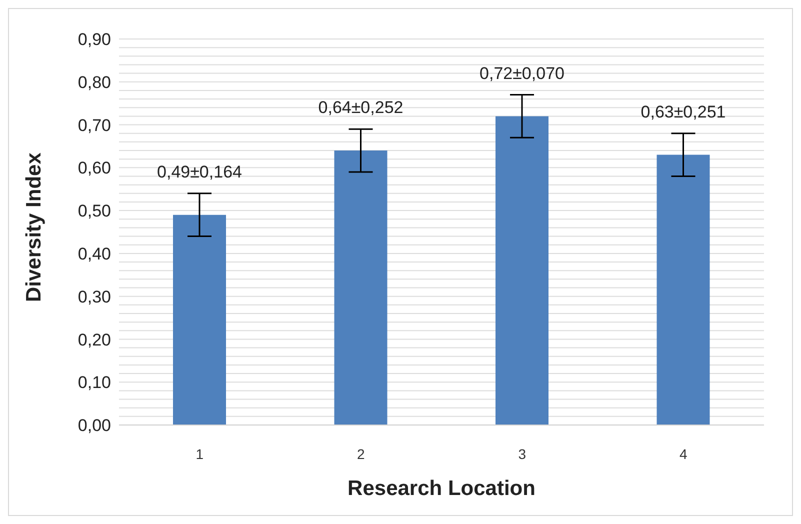 Image resolution: width=801 pixels, height=524 pixels. What do you see at coordinates (522, 454) in the screenshot?
I see `x-tick-label: 3` at bounding box center [522, 454].